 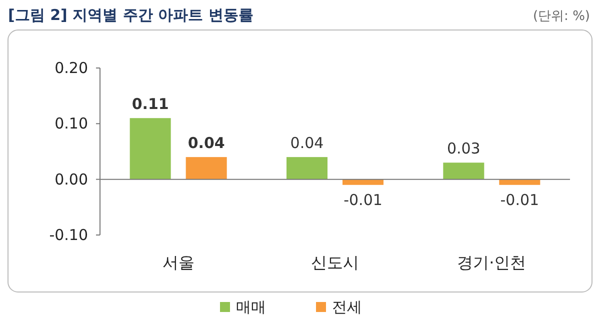 I want to click on data-label: 0.11, so click(x=150, y=104).